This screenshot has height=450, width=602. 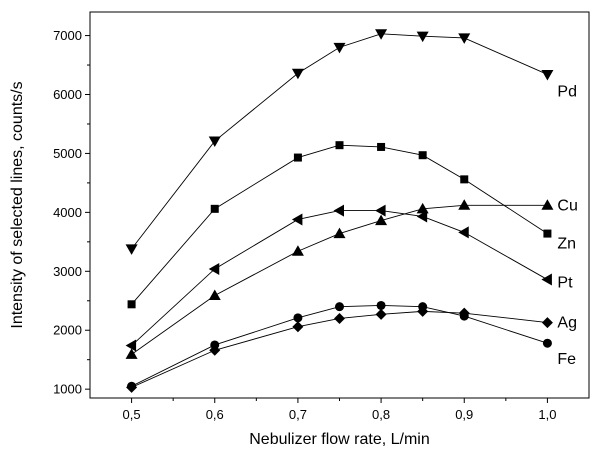 What do you see at coordinates (567, 205) in the screenshot?
I see `series-label-cu: Cu` at bounding box center [567, 205].